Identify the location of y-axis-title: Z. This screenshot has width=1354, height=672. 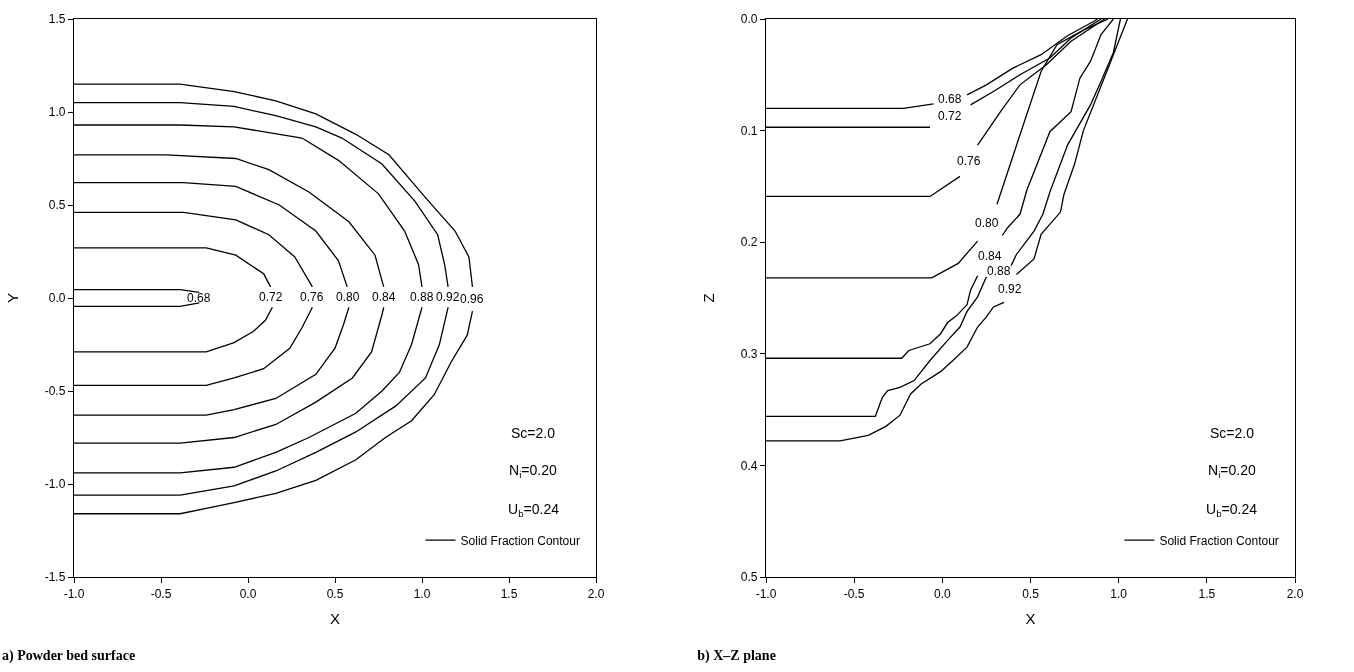
(709, 298).